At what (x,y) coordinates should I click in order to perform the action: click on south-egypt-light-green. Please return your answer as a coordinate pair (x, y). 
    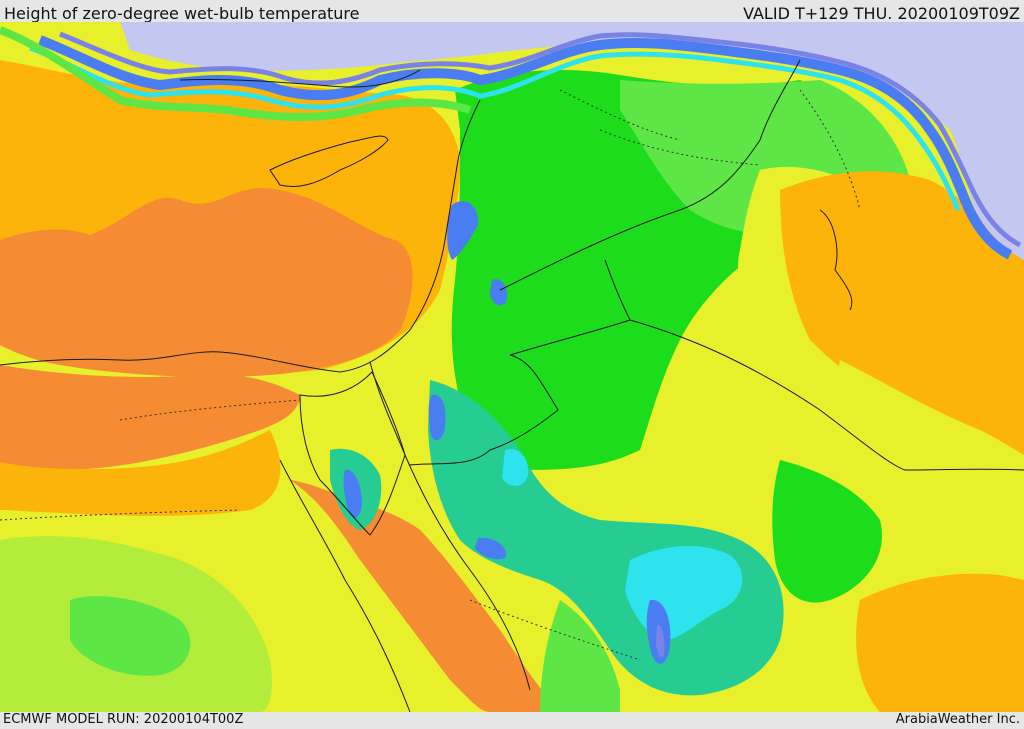
    Looking at the image, I should click on (130, 636).